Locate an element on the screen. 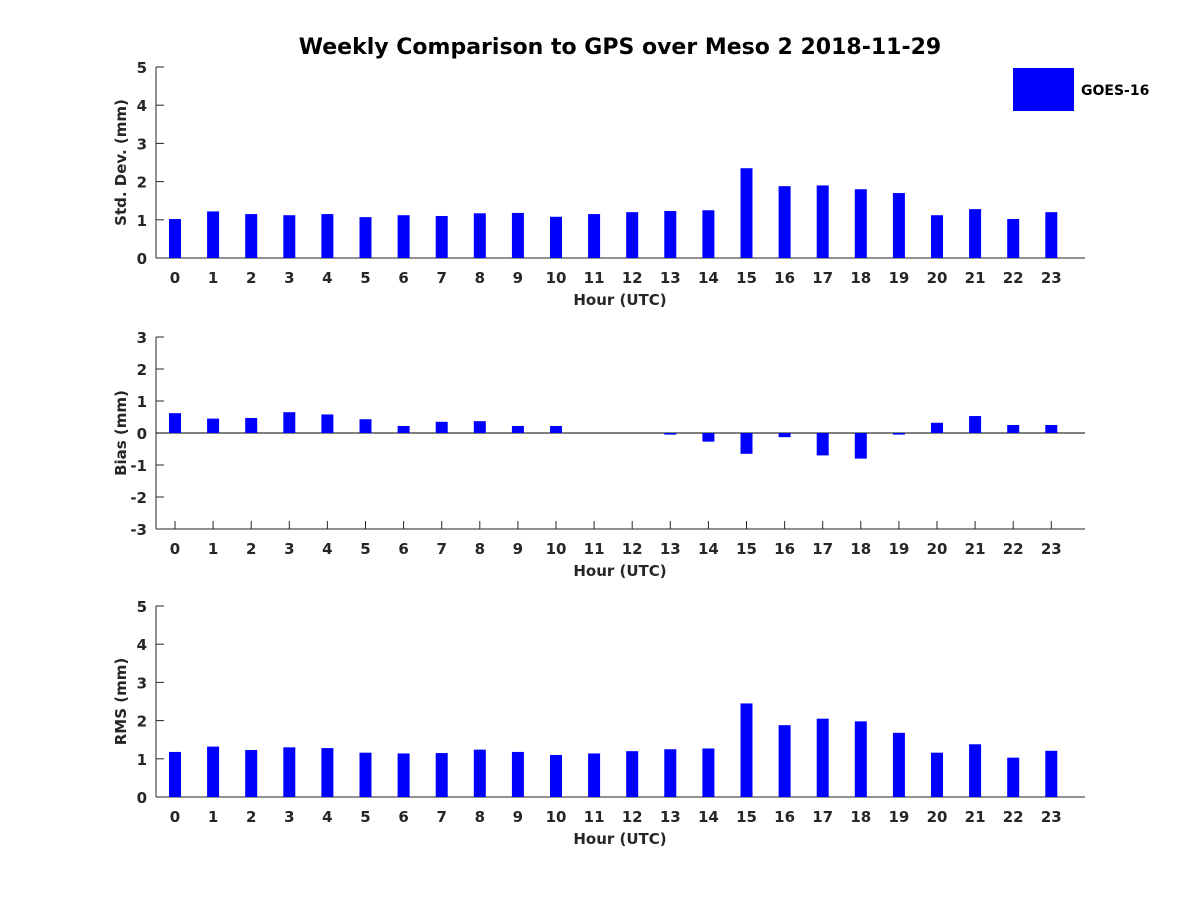 This screenshot has height=900, width=1200. x-tick-label: 0 is located at coordinates (175, 278).